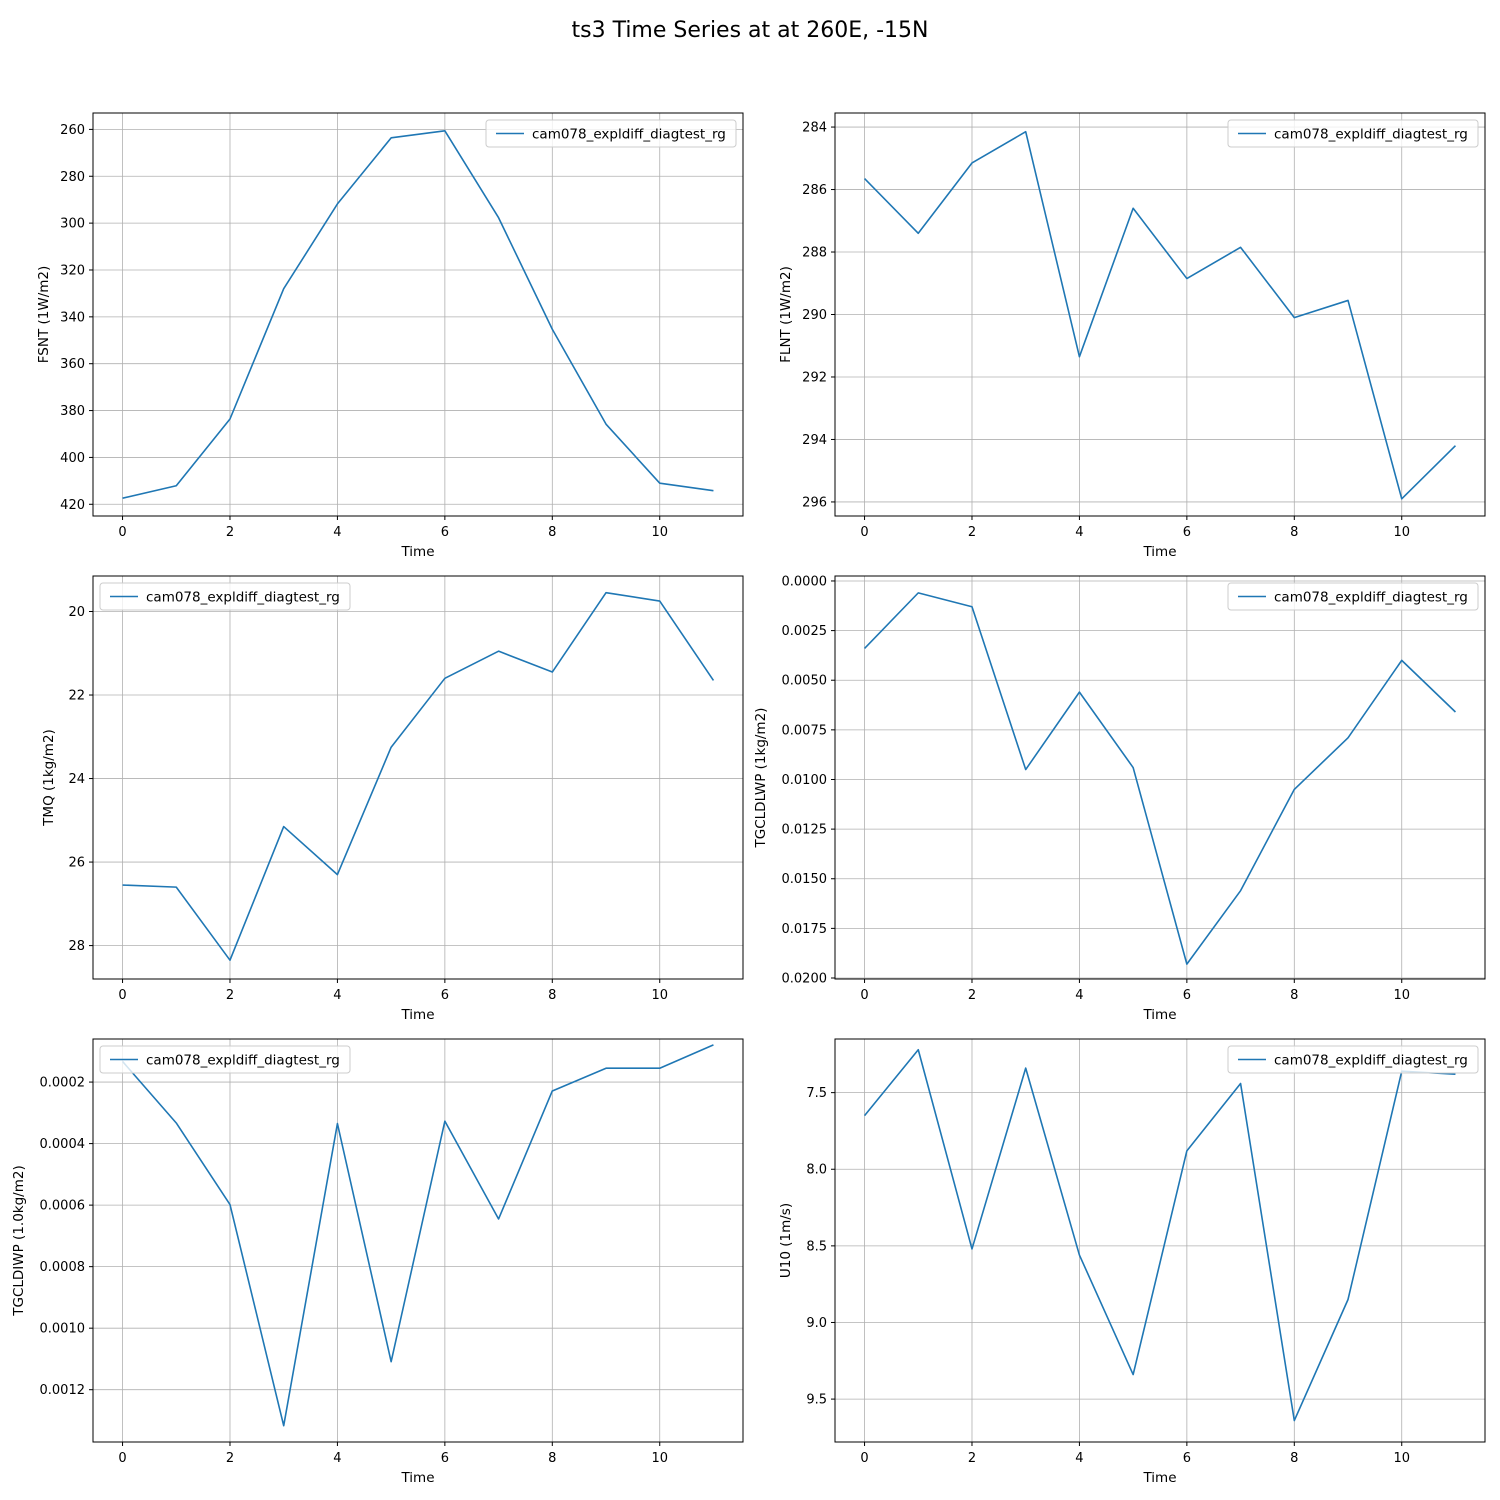 This screenshot has height=1500, width=1500. Describe the element at coordinates (72, 411) in the screenshot. I see `y-tick-label: 380` at that location.